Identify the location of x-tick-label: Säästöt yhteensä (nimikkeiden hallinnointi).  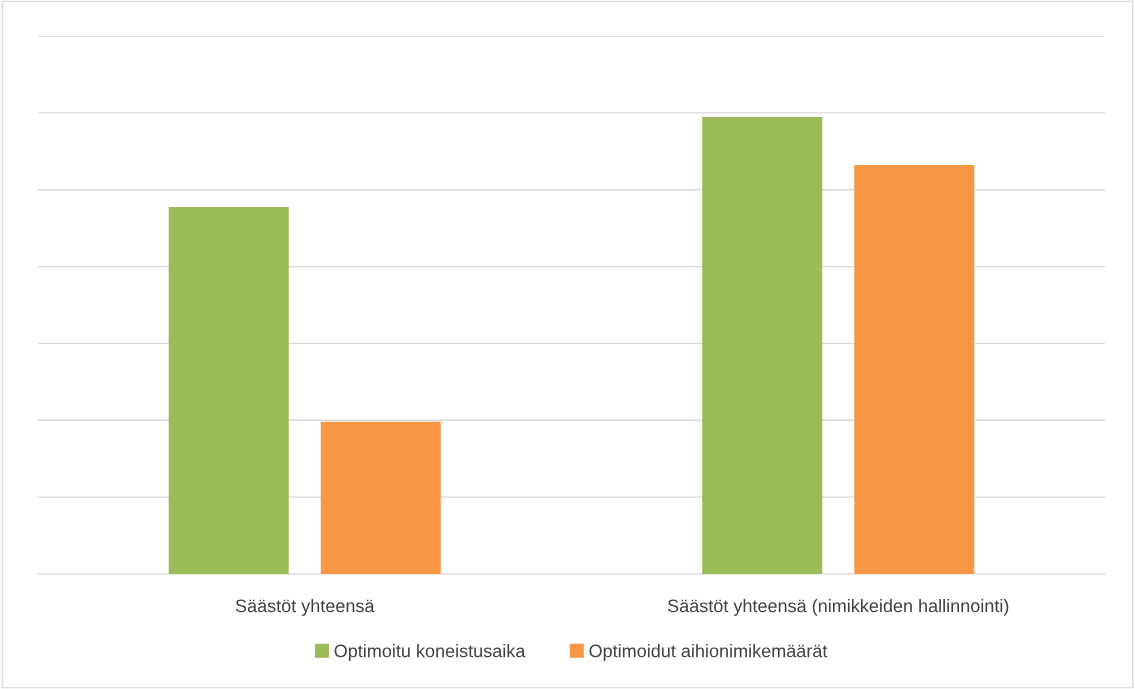
(838, 607).